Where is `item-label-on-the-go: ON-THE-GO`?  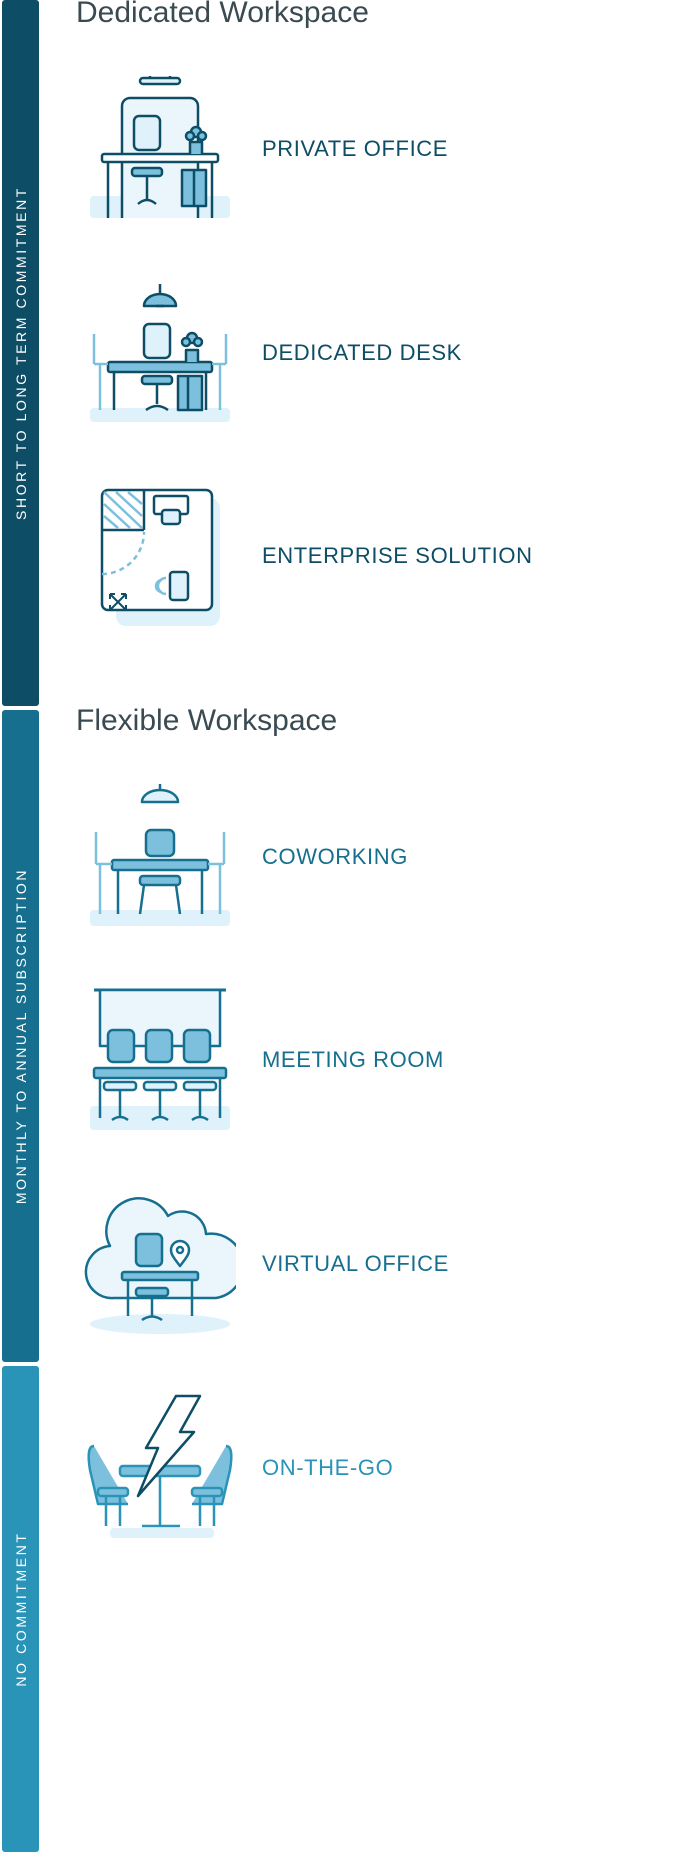
item-label-on-the-go: ON-THE-GO is located at coordinates (328, 1467).